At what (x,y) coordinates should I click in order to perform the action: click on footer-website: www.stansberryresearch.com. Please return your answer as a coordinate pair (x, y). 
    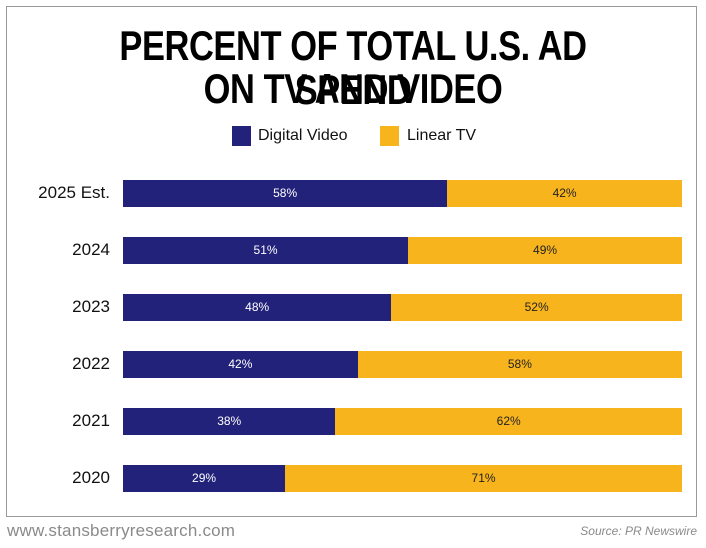
    Looking at the image, I should click on (121, 530).